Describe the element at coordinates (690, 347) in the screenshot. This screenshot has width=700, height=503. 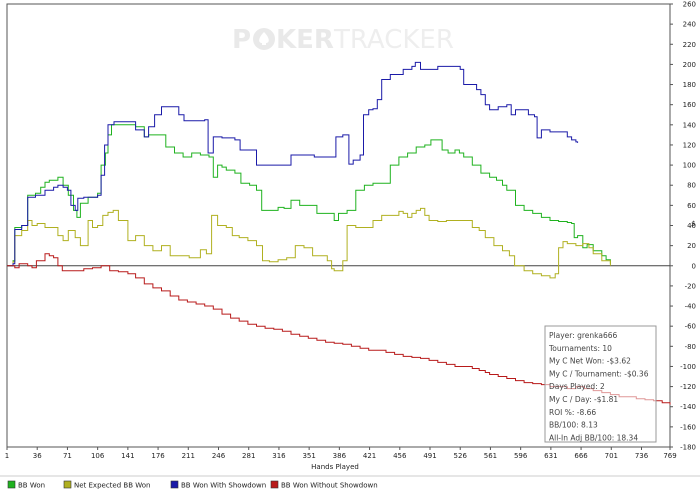
I see `y-tick-label: -80` at that location.